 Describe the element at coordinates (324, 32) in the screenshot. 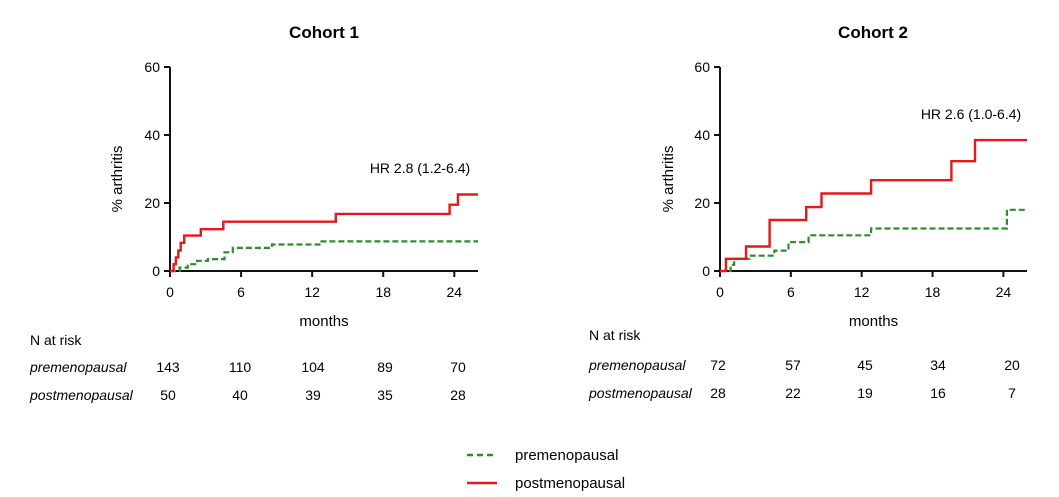

I see `chart-title: Cohort 1` at that location.